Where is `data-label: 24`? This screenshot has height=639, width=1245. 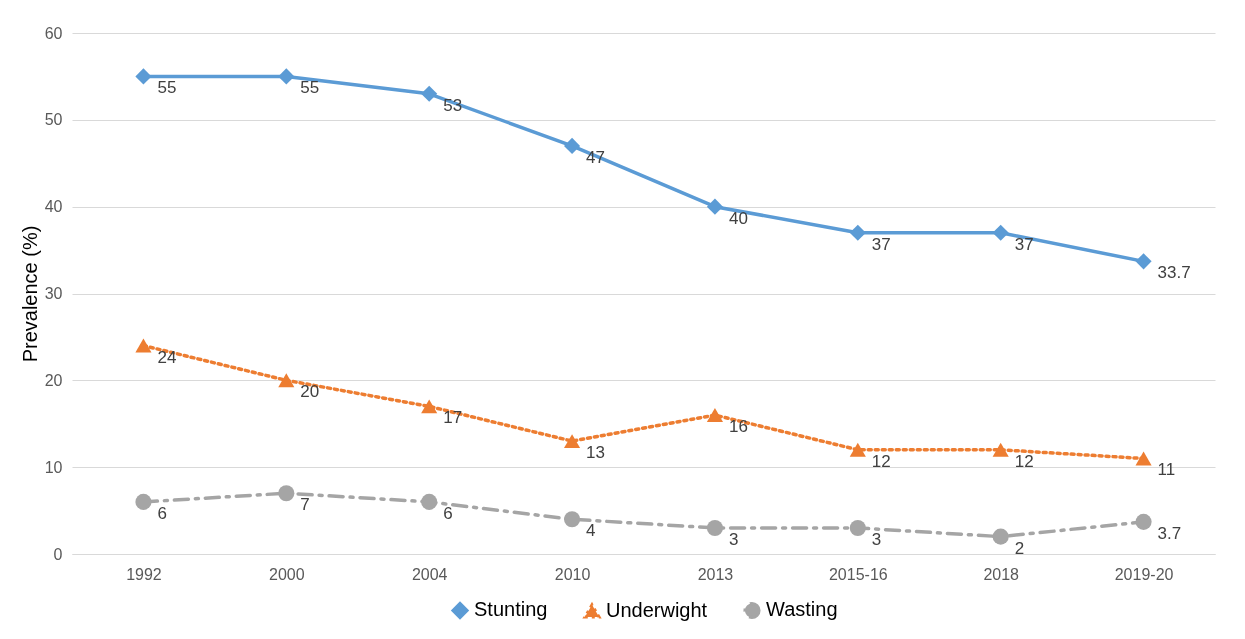 data-label: 24 is located at coordinates (167, 357).